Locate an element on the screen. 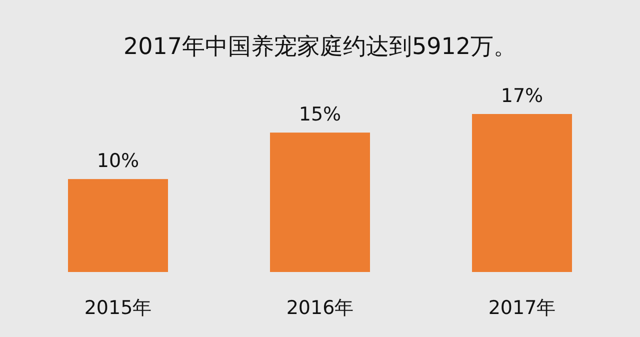 This screenshot has height=337, width=640. x-tick-label: 2017年 is located at coordinates (522, 308).